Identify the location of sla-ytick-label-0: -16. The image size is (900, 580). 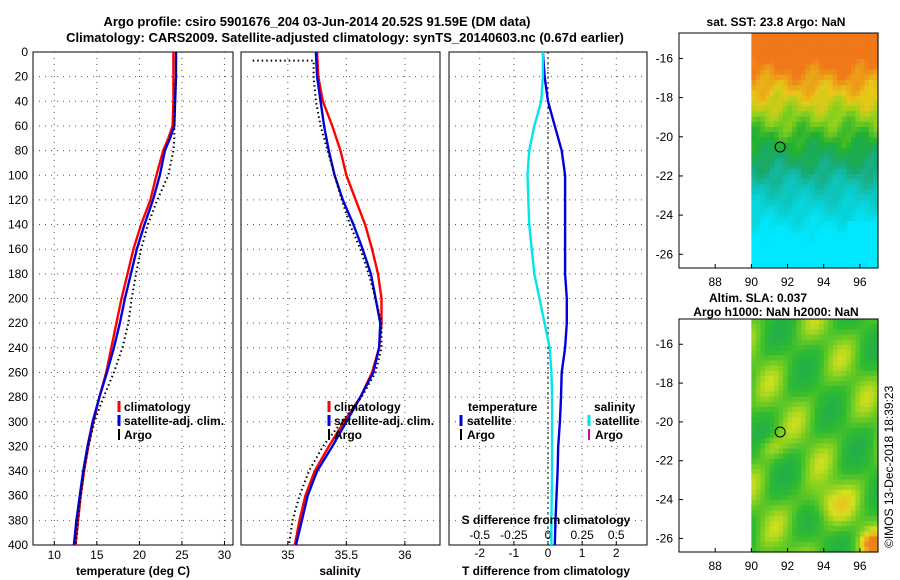
(665, 344).